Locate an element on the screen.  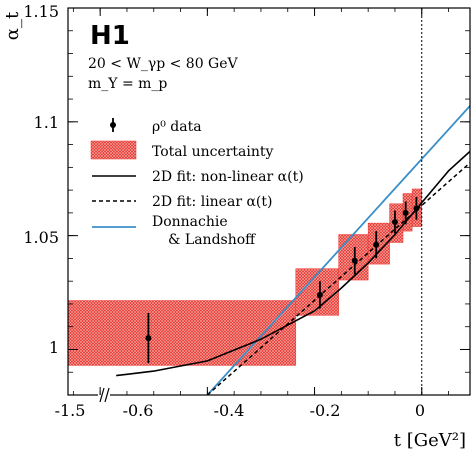
legend-label-uncertainty: Total uncertainty is located at coordinates (213, 152).